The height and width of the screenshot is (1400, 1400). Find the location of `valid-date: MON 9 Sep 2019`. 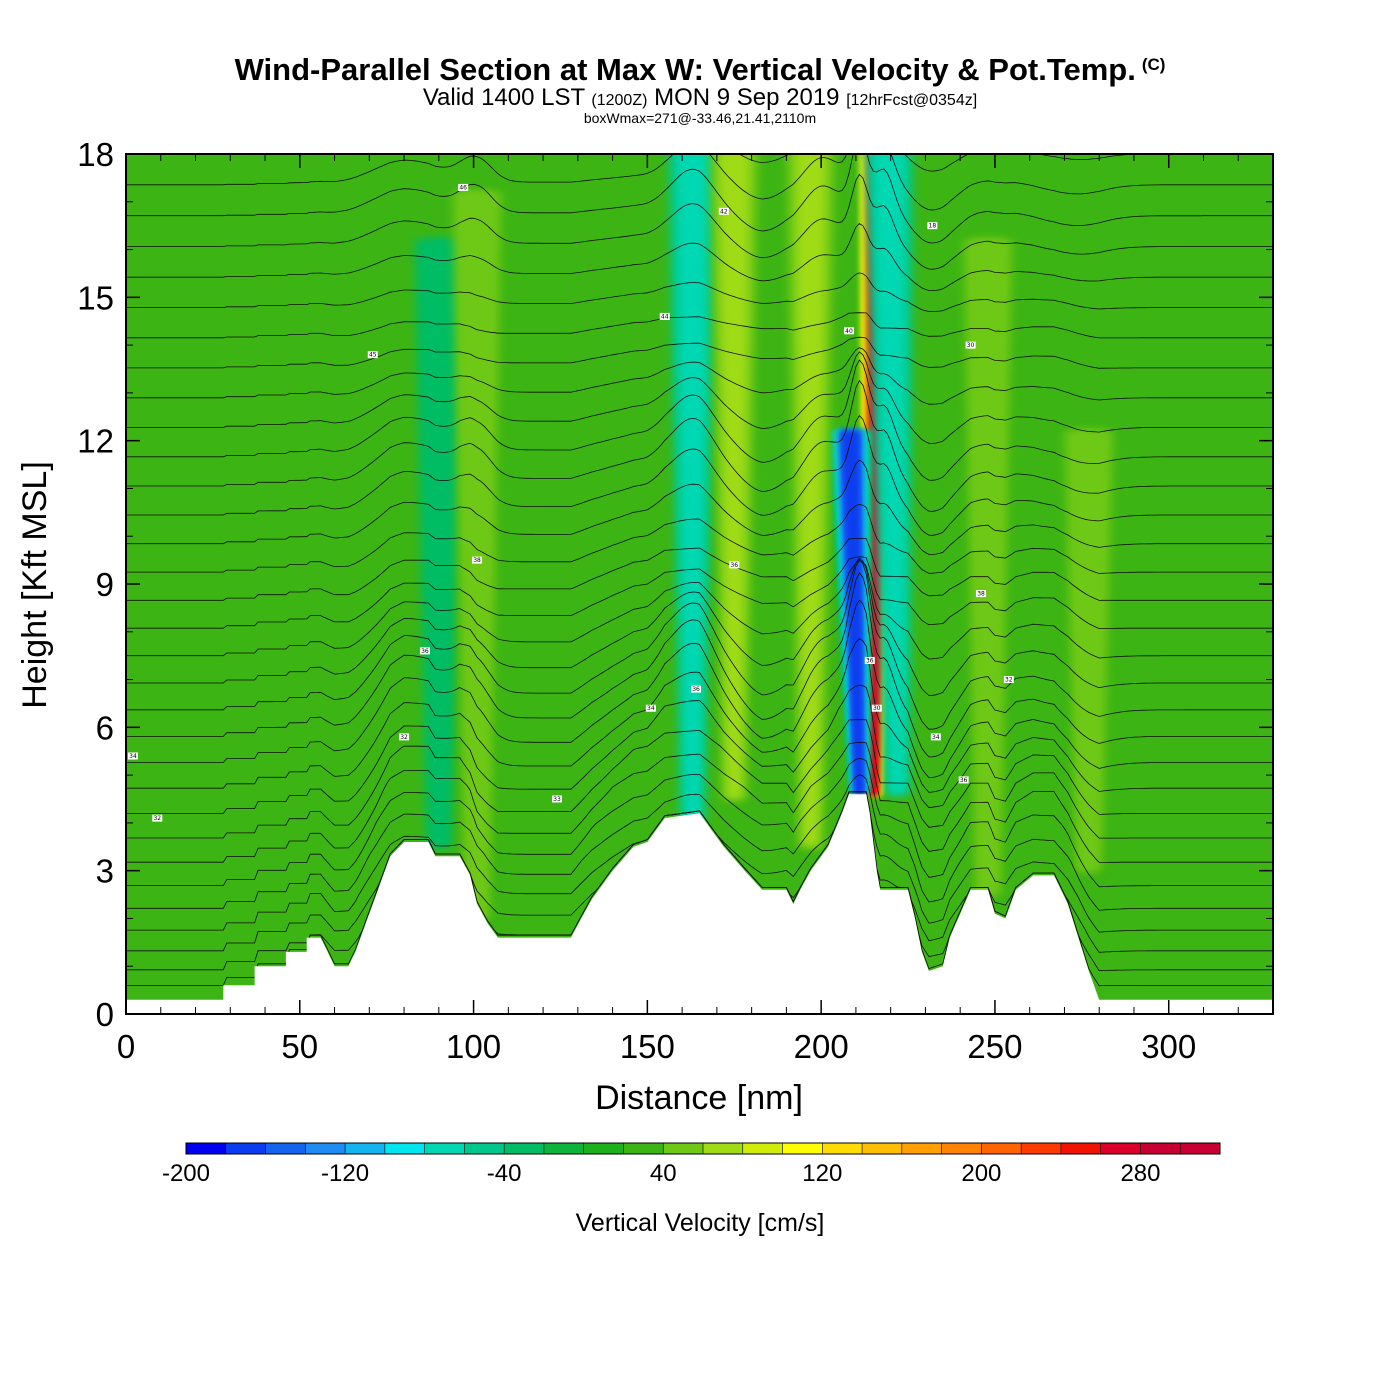

valid-date: MON 9 Sep 2019 is located at coordinates (747, 97).